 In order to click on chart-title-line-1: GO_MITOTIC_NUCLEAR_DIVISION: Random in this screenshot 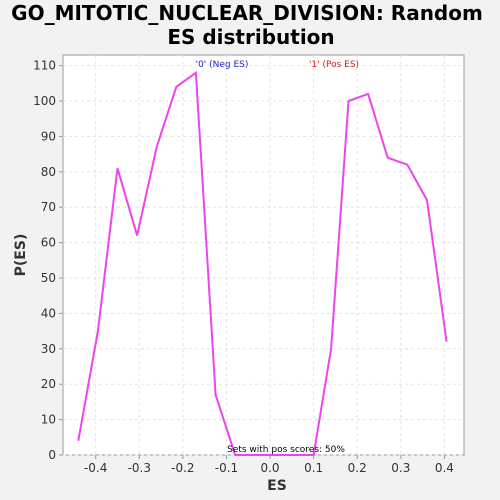, I will do `click(247, 13)`.